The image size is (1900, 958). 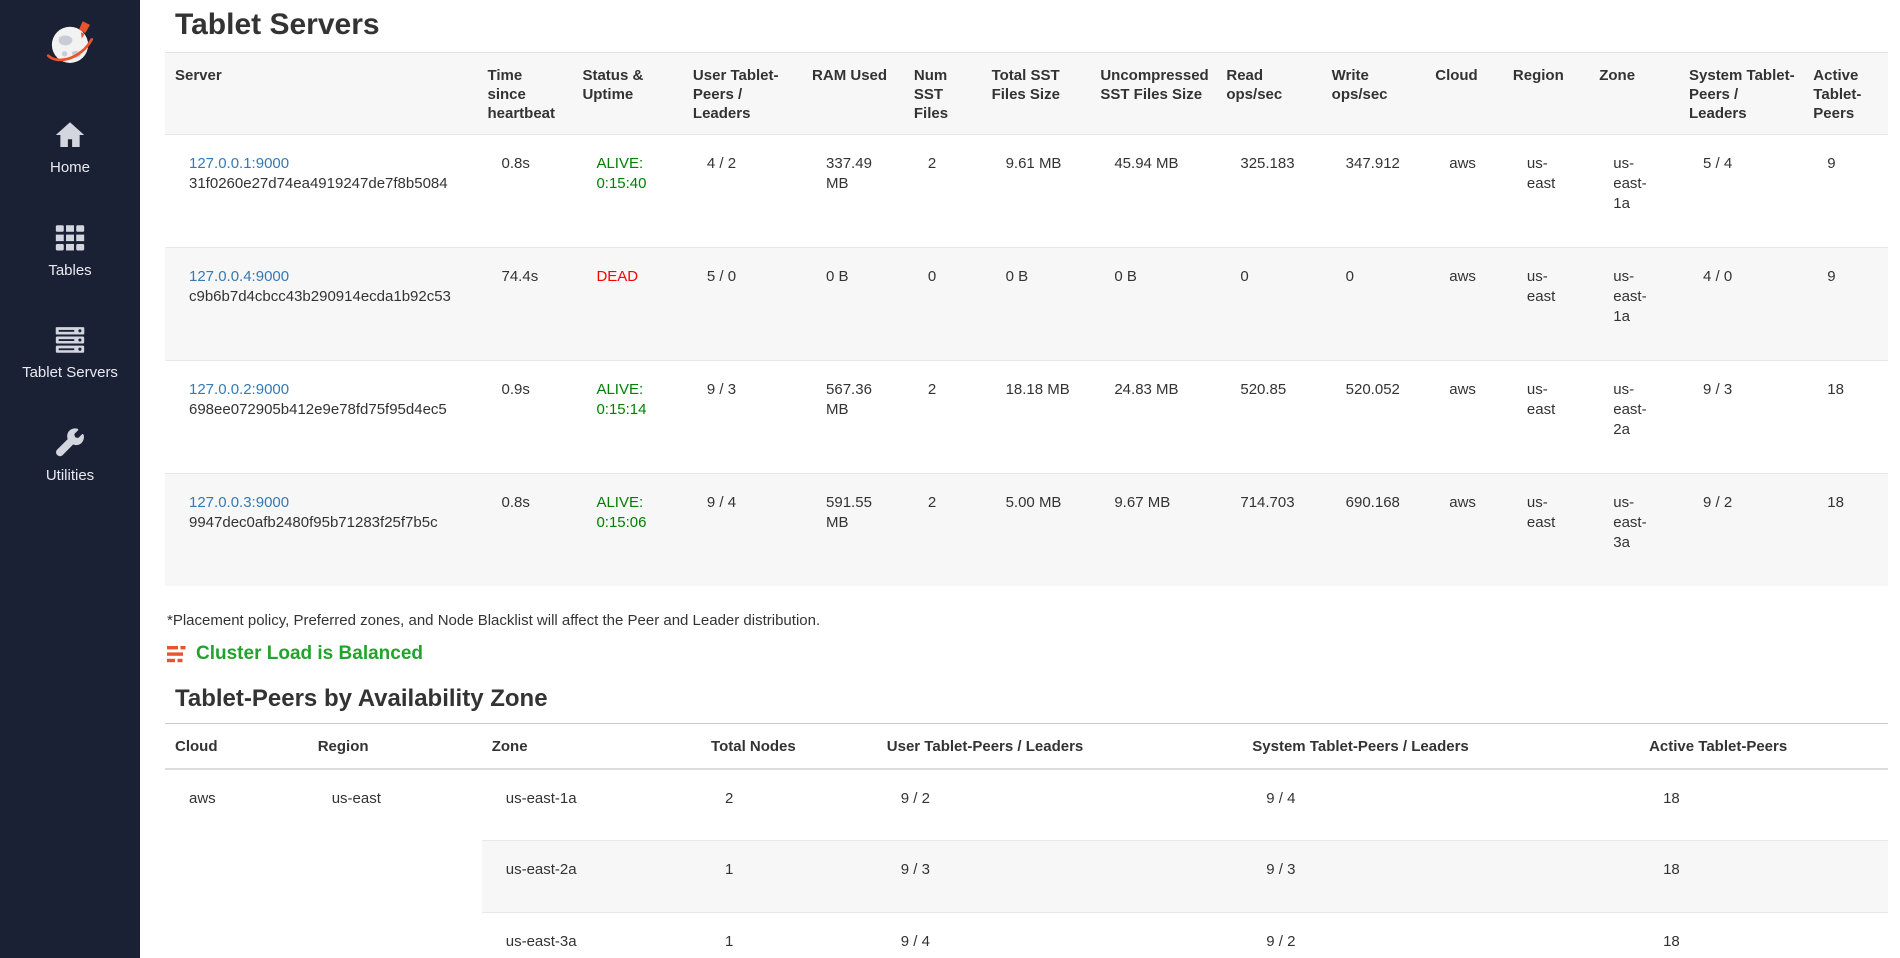 I want to click on uncompressed-sst-value: 0 B, so click(x=1125, y=276).